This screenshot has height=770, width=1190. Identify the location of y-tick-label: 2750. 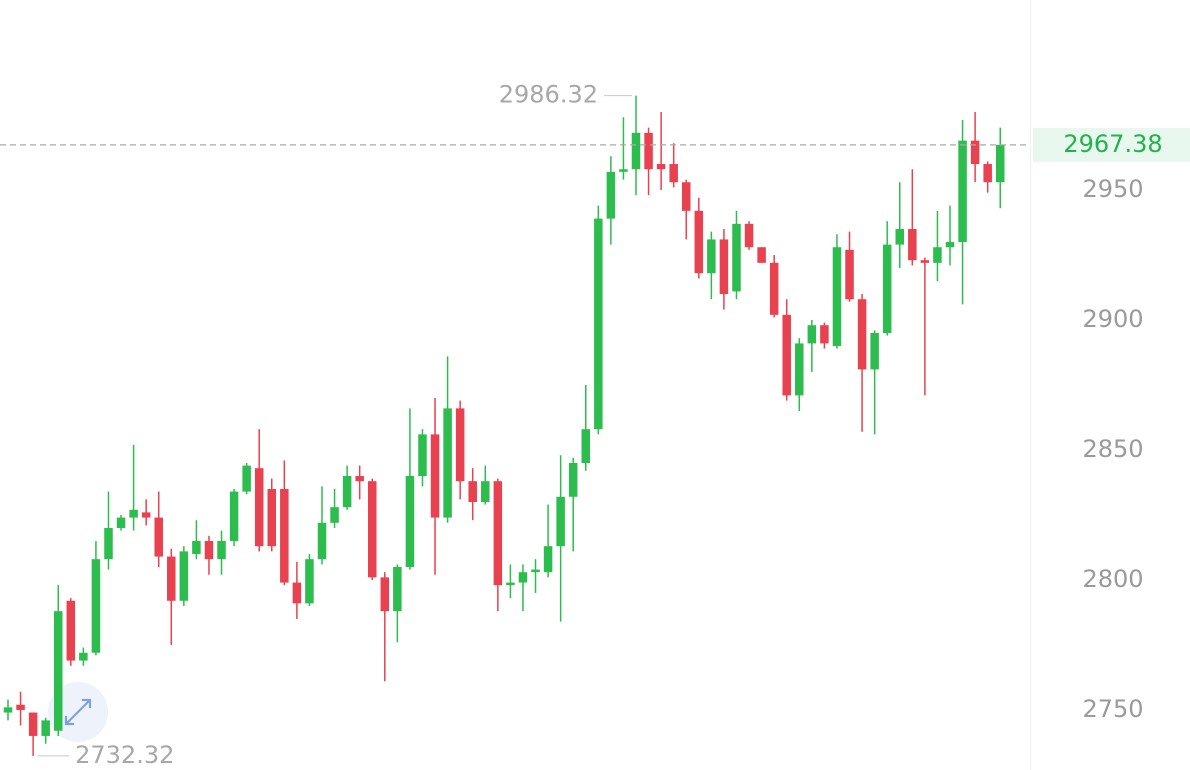
(1112, 709).